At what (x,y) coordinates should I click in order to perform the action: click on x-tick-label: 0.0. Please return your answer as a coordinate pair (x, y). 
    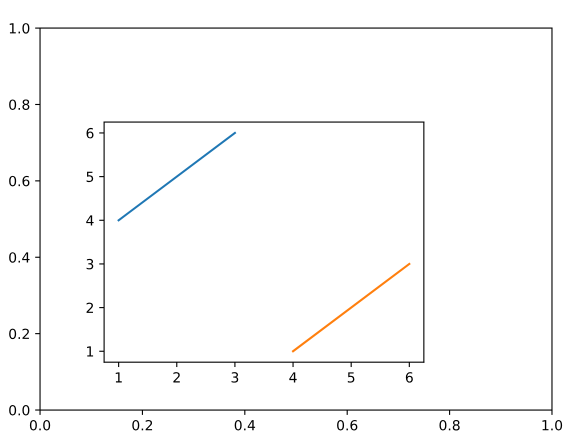
    Looking at the image, I should click on (40, 425).